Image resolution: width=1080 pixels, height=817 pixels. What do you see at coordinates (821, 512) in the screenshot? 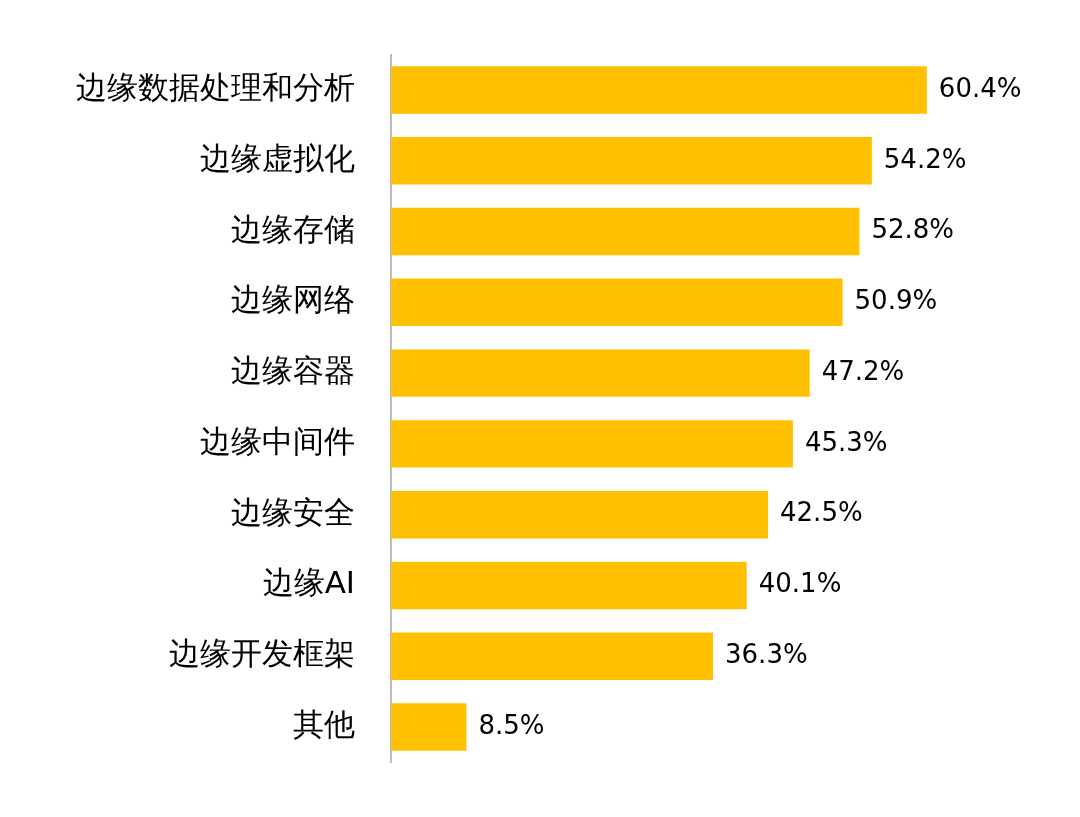
I see `data-label: 42.5%` at bounding box center [821, 512].